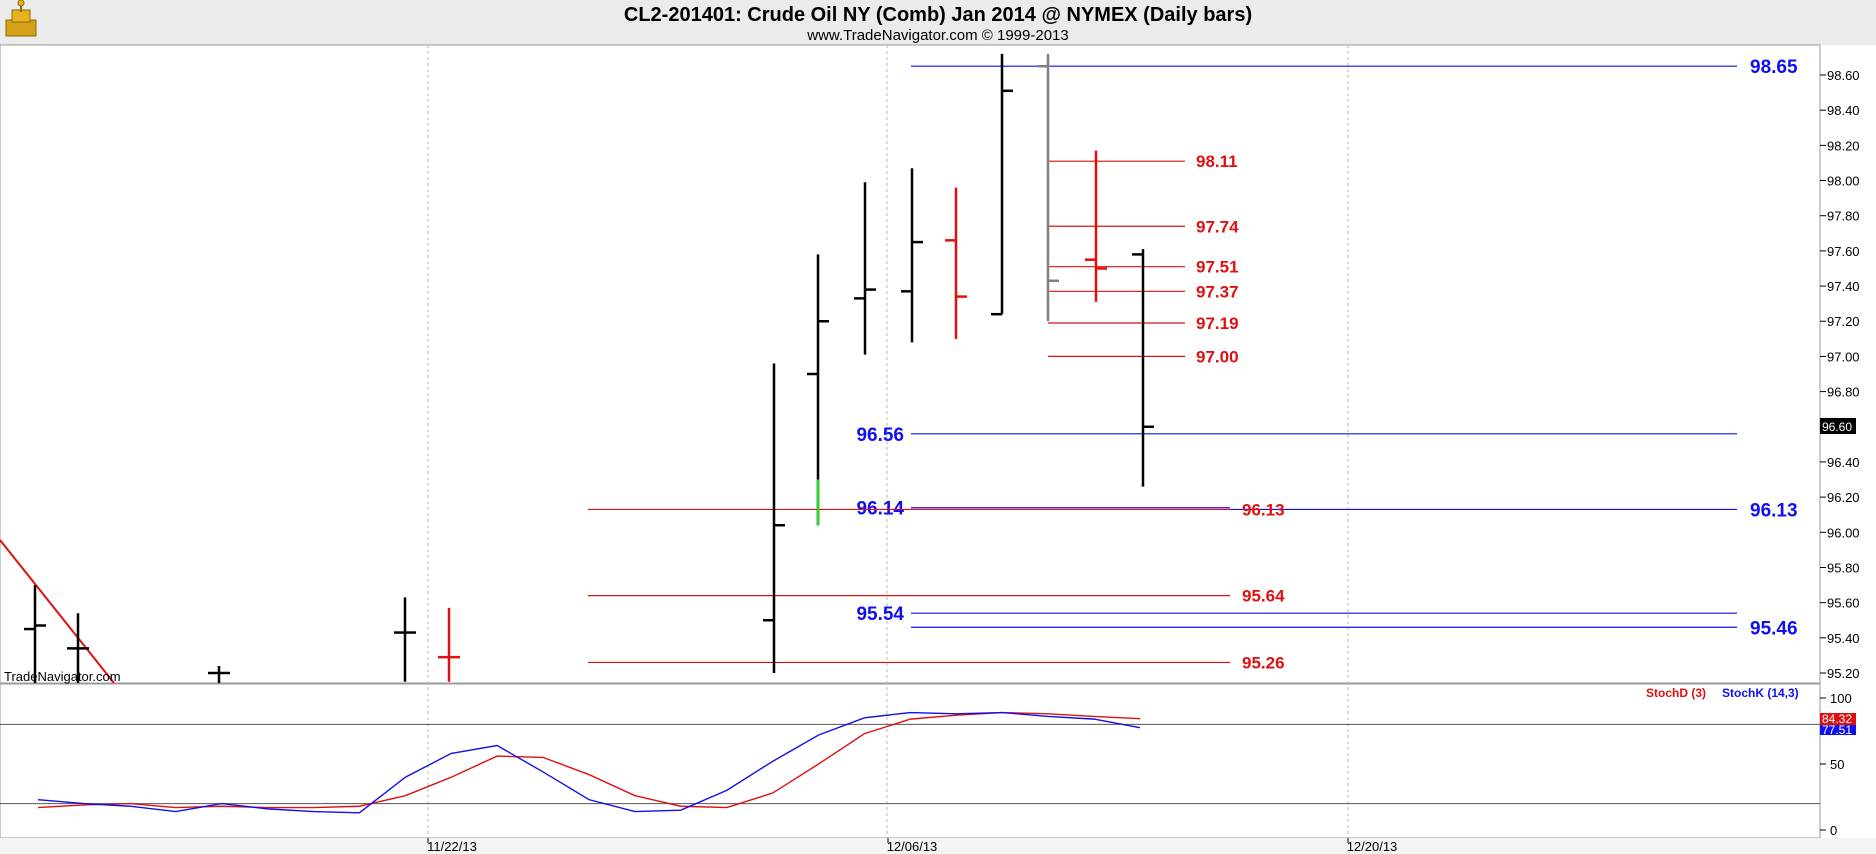 This screenshot has width=1876, height=854. What do you see at coordinates (1217, 161) in the screenshot?
I see `red-level-label: 98.11` at bounding box center [1217, 161].